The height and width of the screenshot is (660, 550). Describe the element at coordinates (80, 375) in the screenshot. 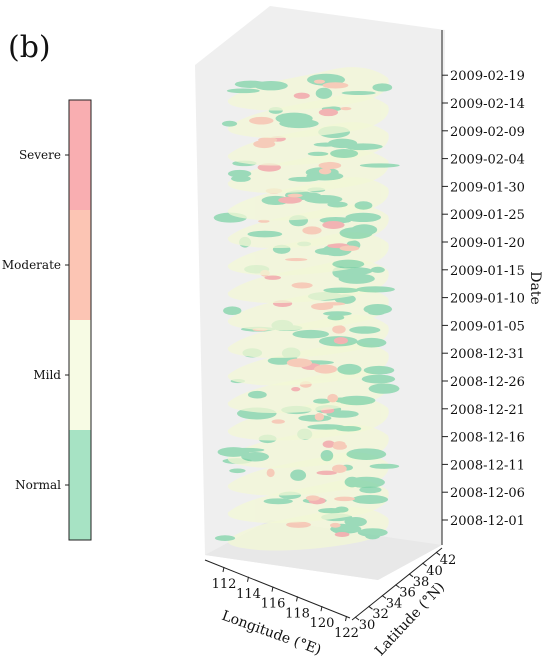

I see `colorbar-segment-mild` at that location.